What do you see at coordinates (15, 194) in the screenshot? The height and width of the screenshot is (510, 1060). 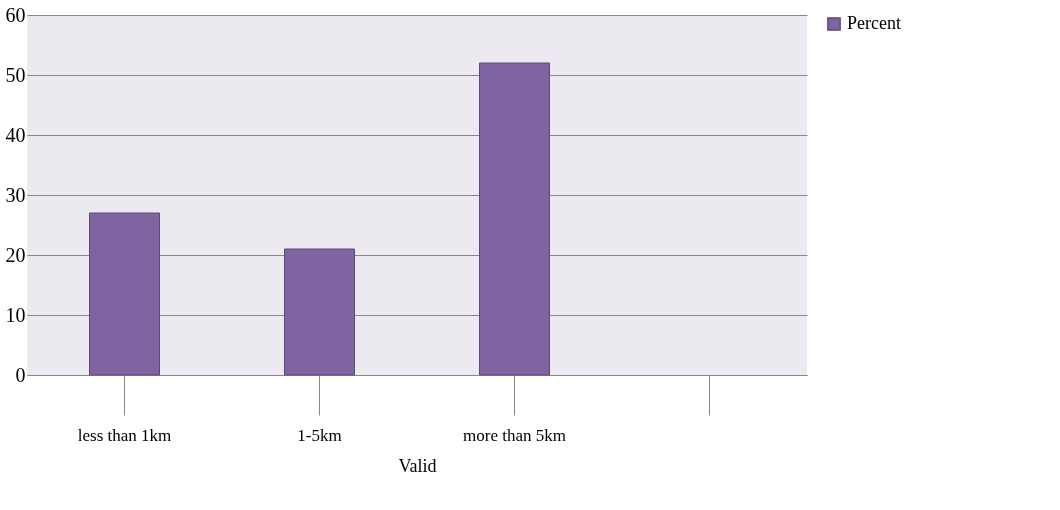 I see `y-tick-label: 30` at bounding box center [15, 194].